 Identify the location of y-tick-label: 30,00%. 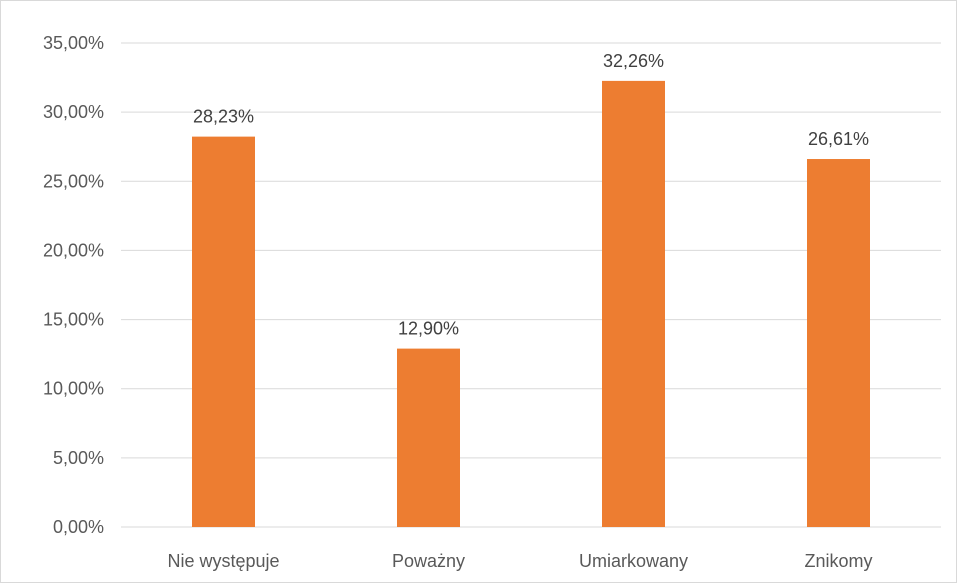
(73, 112).